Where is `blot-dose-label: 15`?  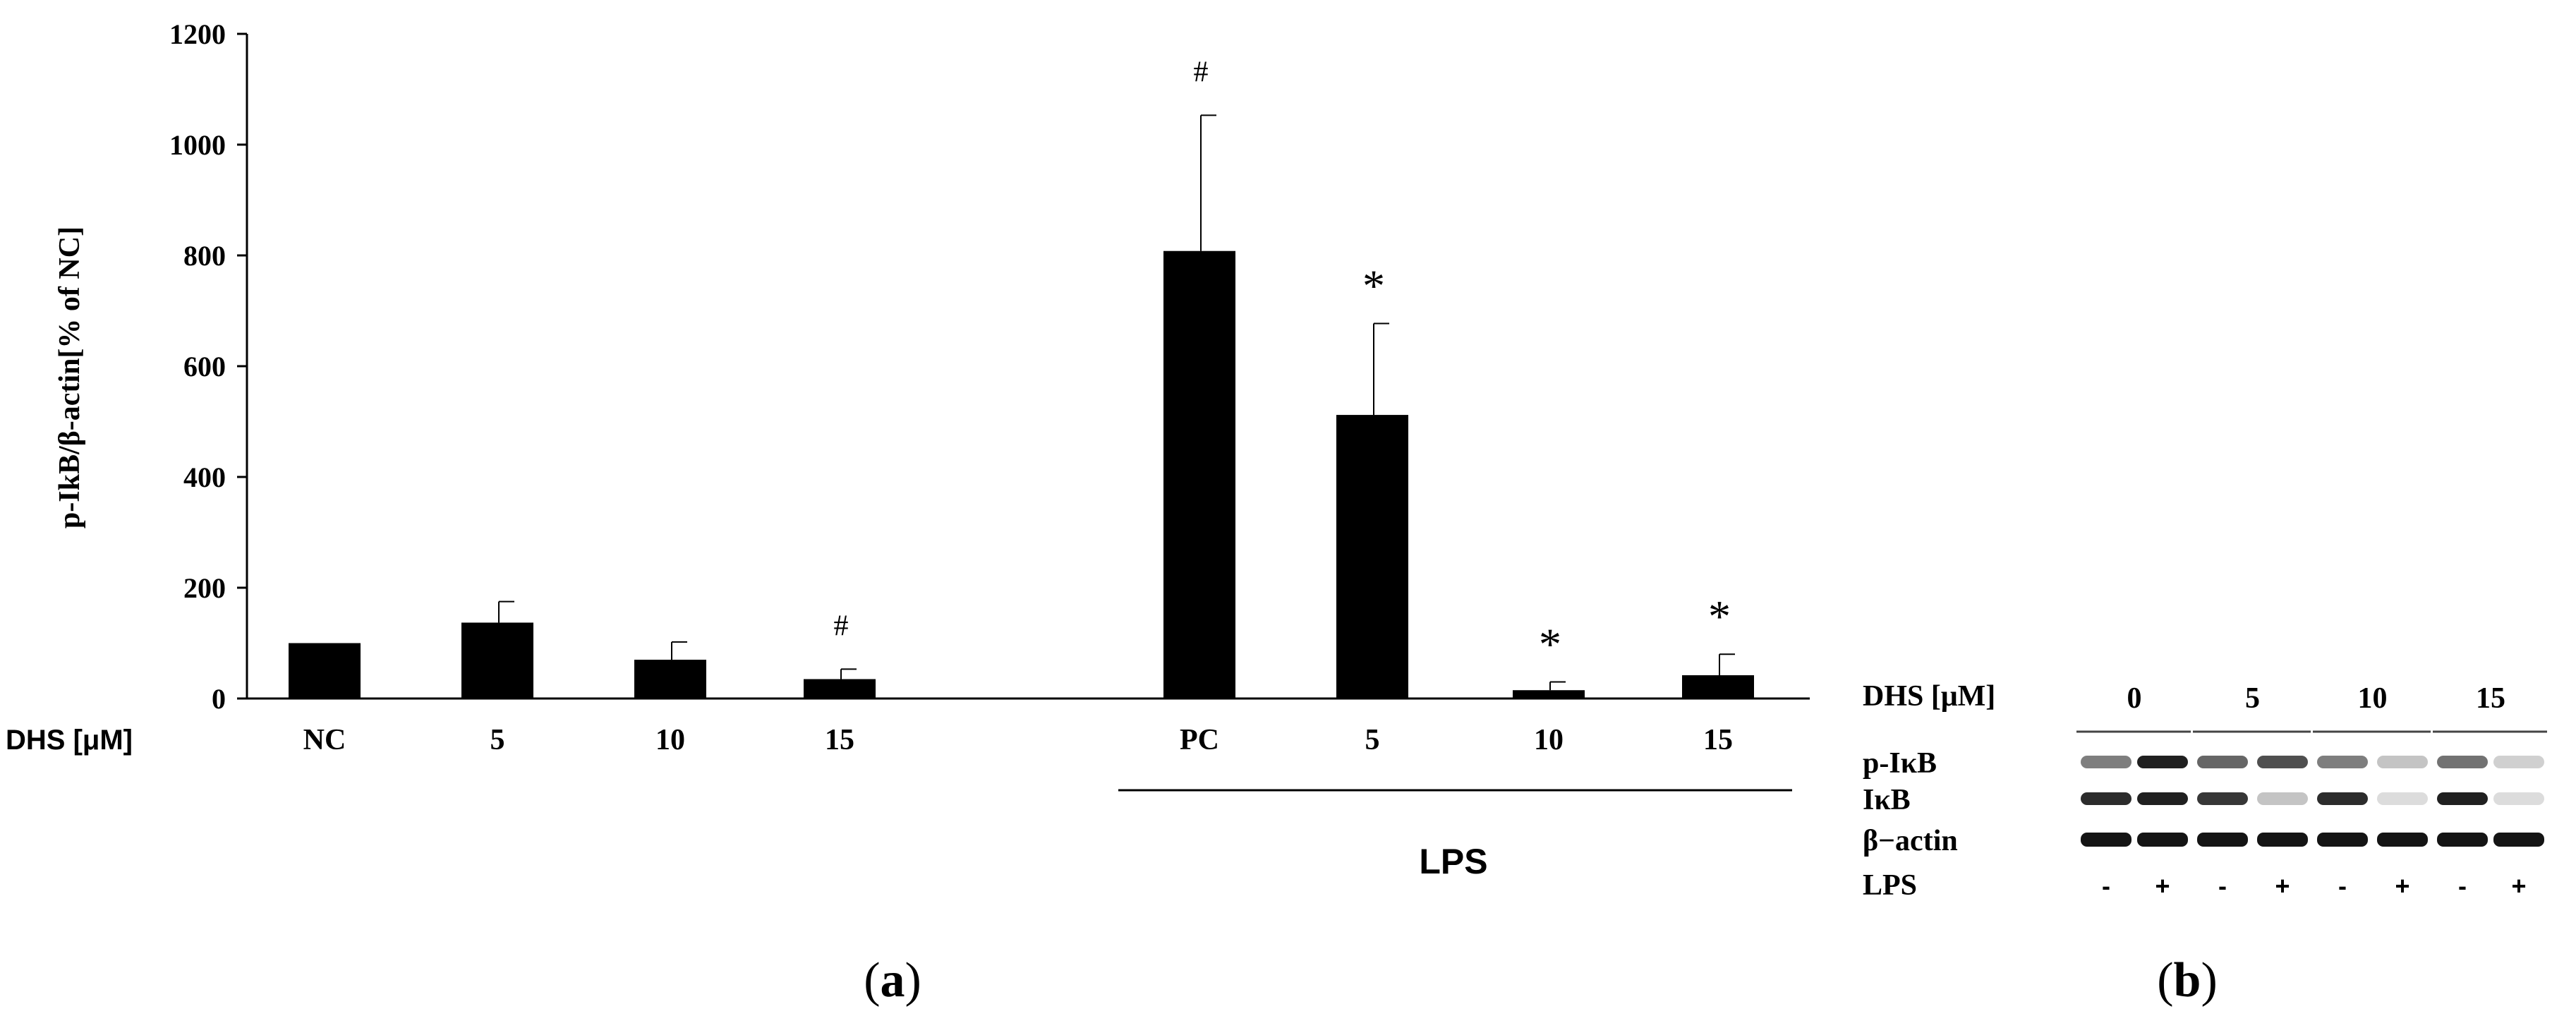
blot-dose-label: 15 is located at coordinates (2490, 698).